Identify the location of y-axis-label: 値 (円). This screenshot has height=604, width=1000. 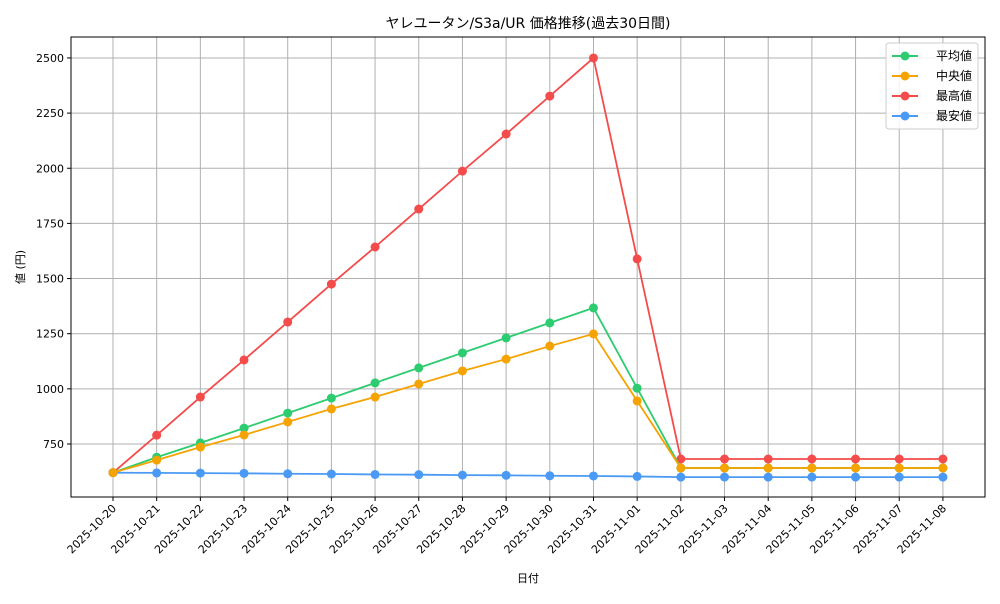
(20, 267).